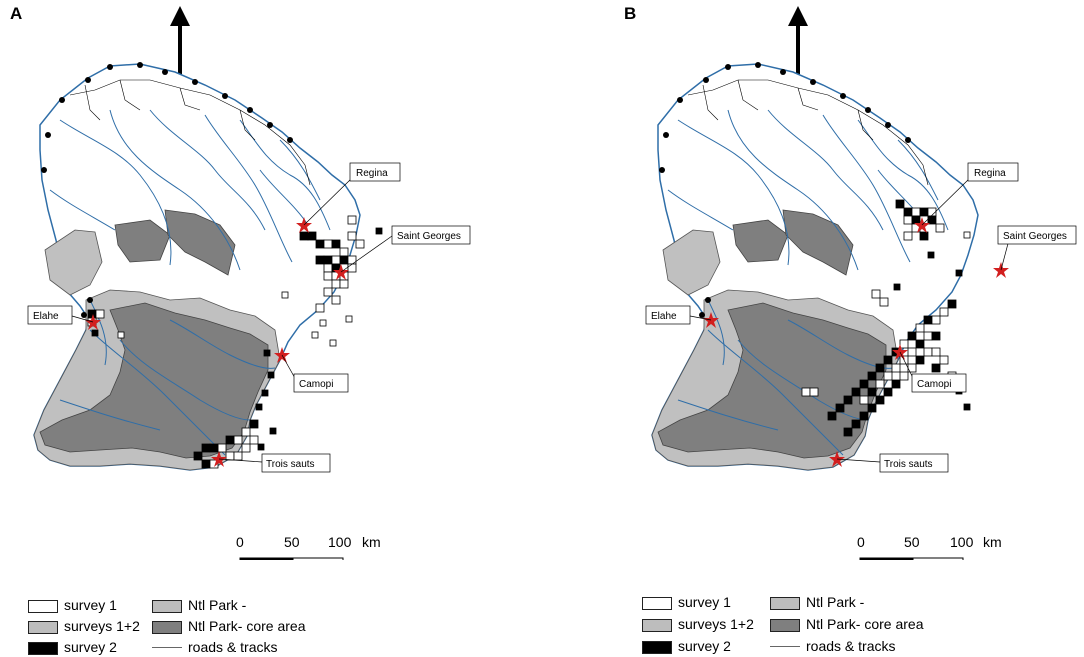  I want to click on survey-grid, so click(886, 318).